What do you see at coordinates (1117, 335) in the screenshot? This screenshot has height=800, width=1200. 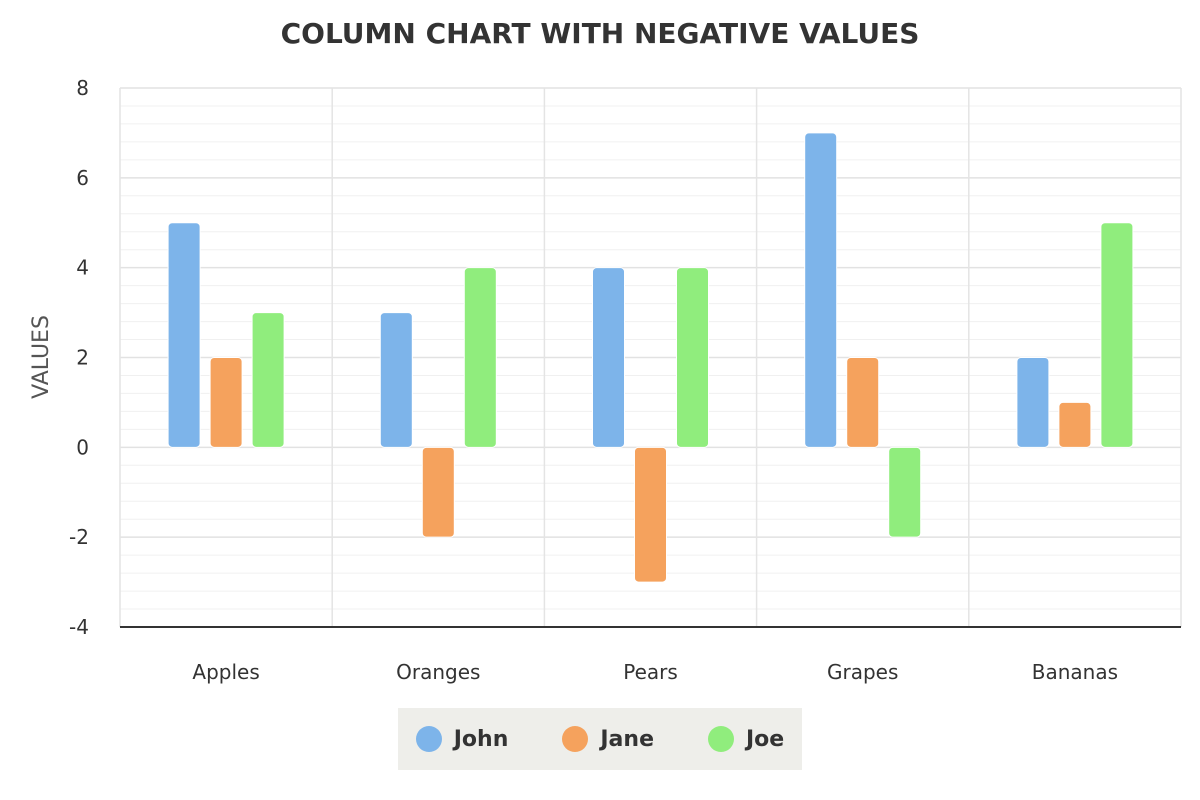 I see `bar-joe-bananas` at bounding box center [1117, 335].